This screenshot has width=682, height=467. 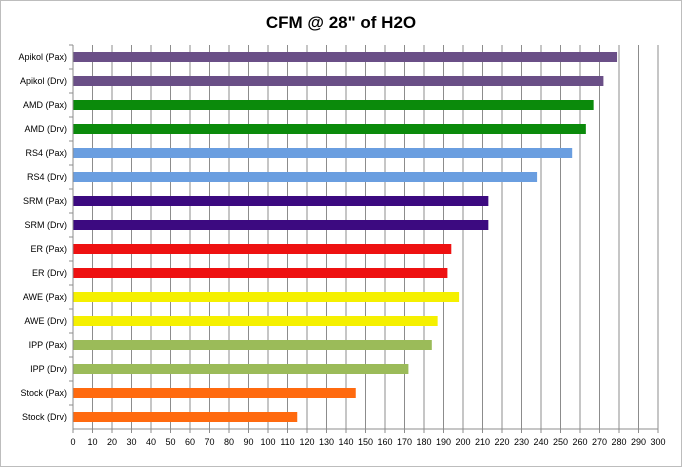 What do you see at coordinates (48, 345) in the screenshot?
I see `category-label: IPP (Pax)` at bounding box center [48, 345].